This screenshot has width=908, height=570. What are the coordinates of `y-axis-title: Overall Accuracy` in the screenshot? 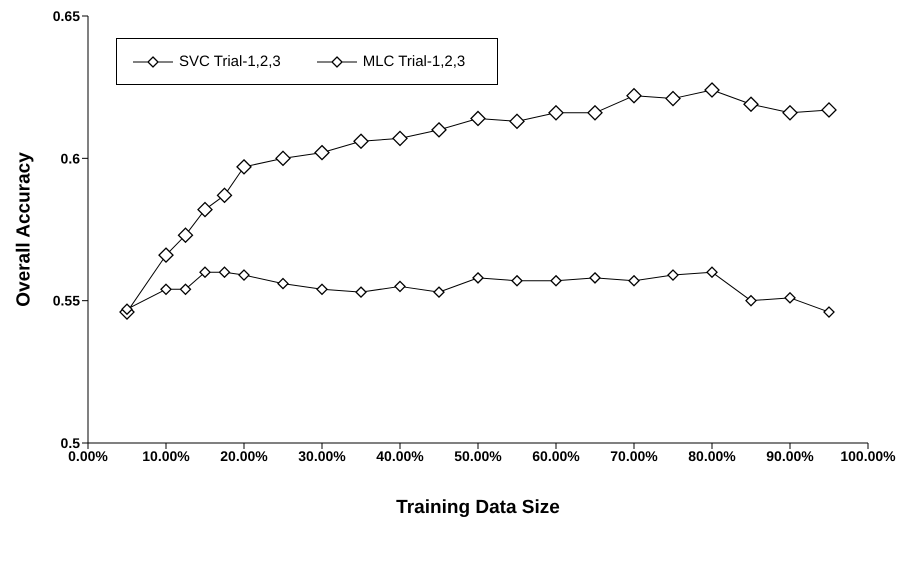 It's located at (24, 229).